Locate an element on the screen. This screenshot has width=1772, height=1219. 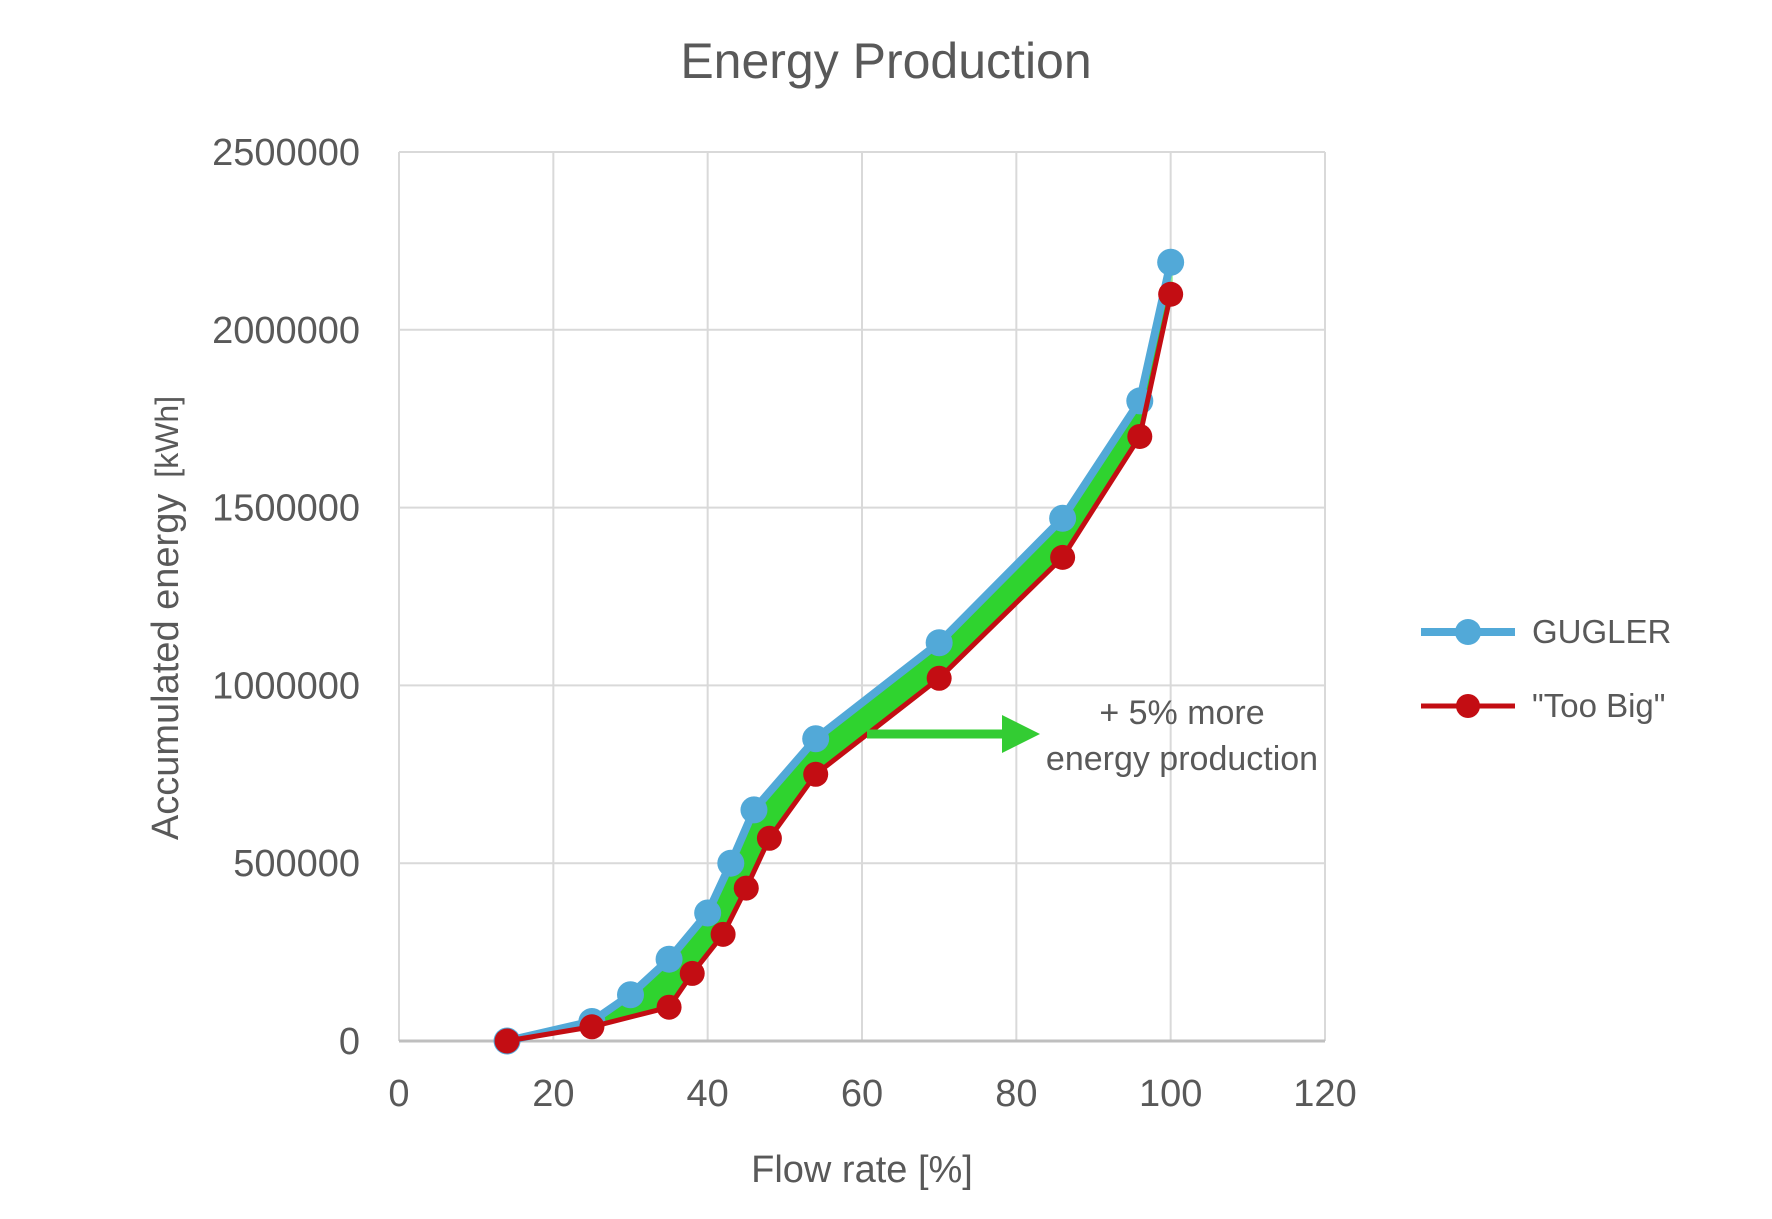
y-tick-label-0: 0 is located at coordinates (349, 1042).